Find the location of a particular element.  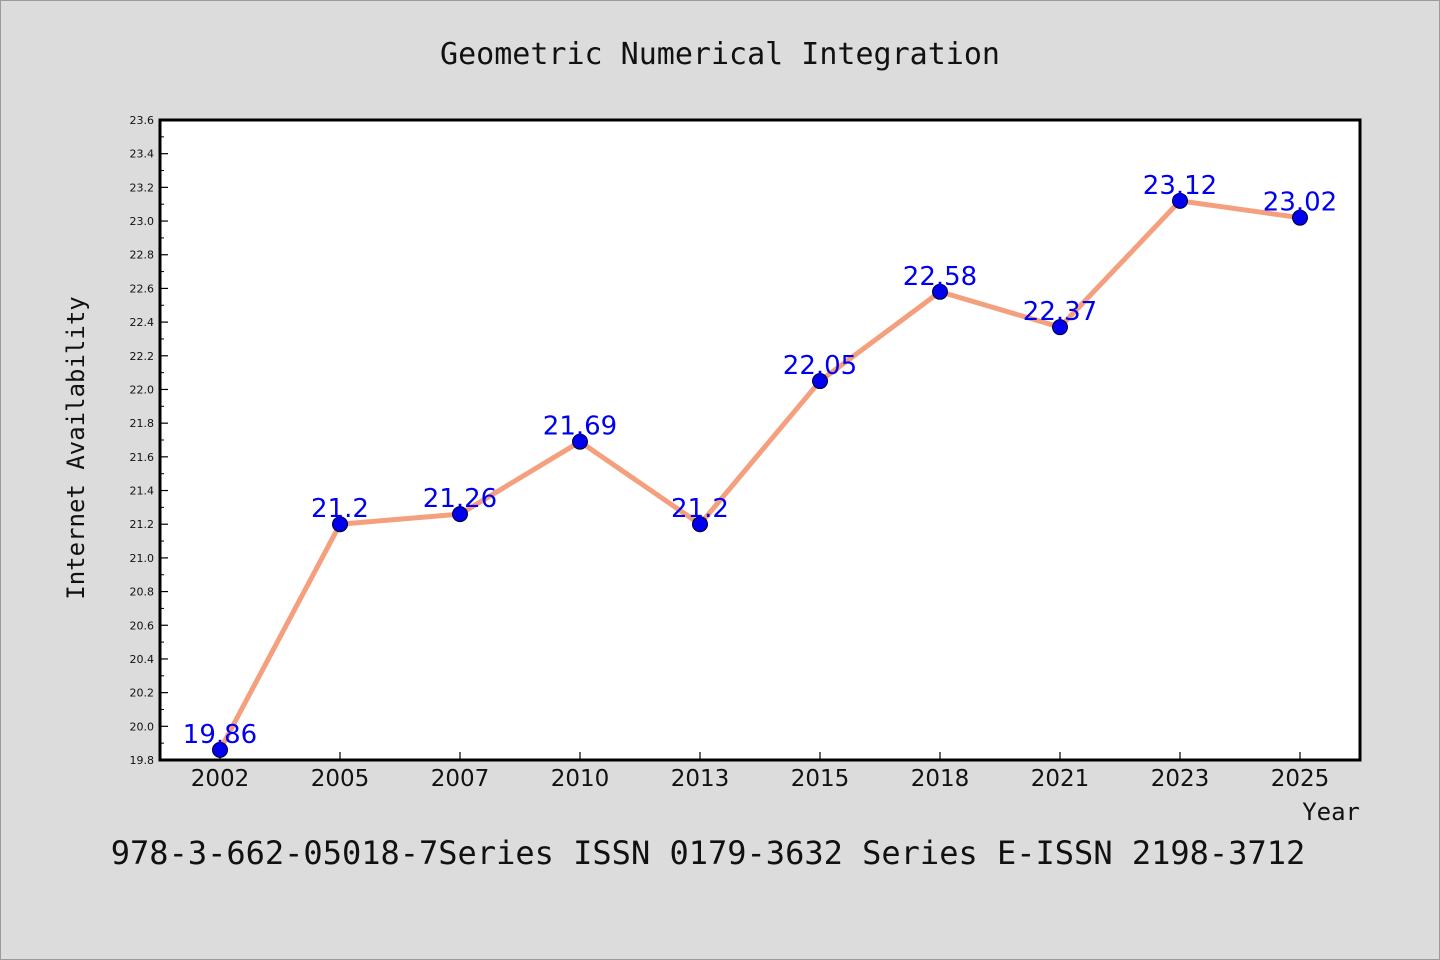

data-label: 22.05 is located at coordinates (820, 366).